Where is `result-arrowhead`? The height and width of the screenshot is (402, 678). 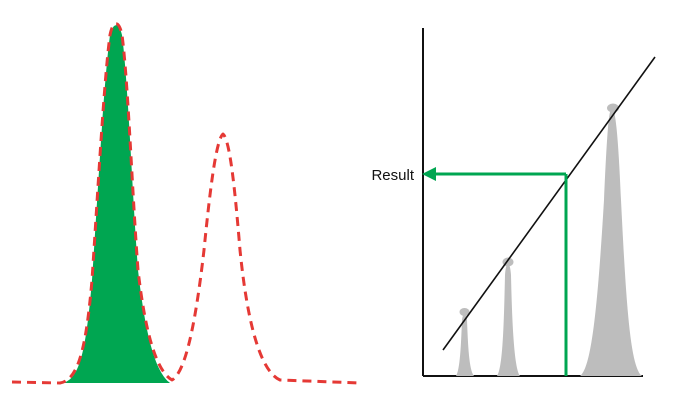
result-arrowhead is located at coordinates (429, 174).